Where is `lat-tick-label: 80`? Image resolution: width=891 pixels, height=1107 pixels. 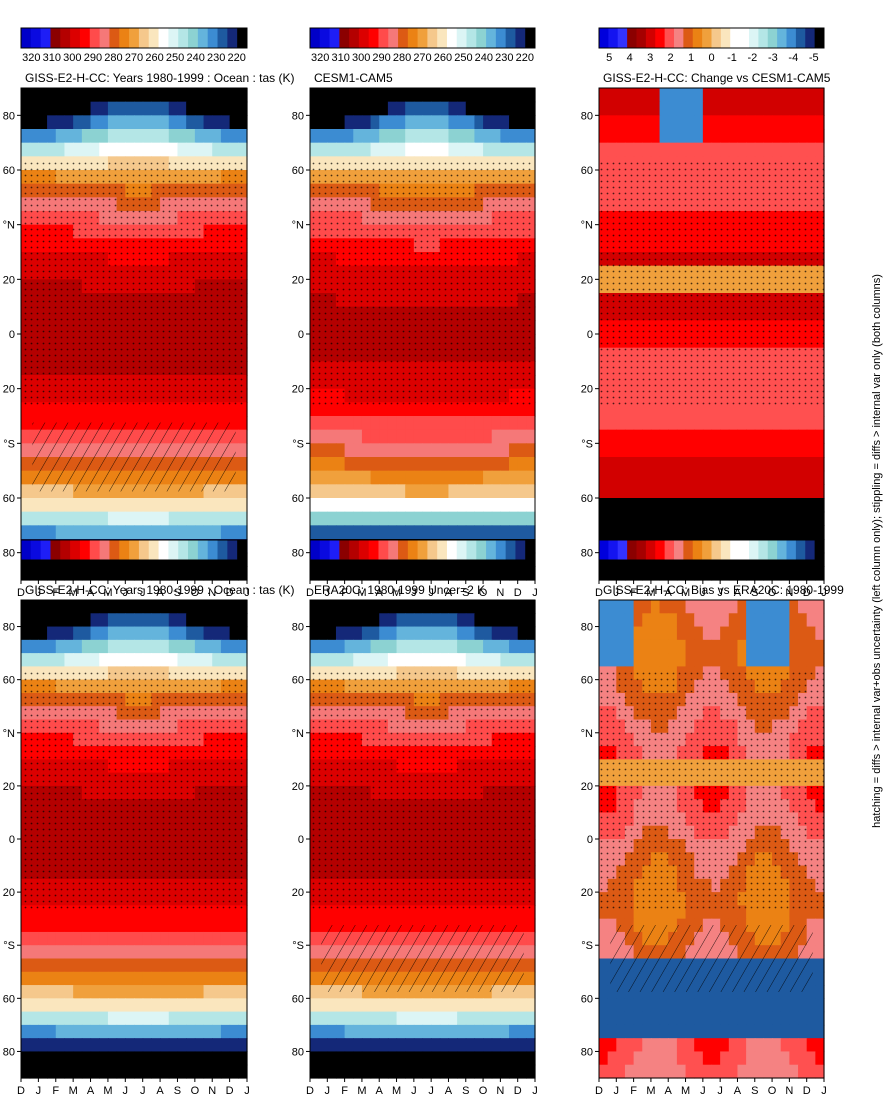 lat-tick-label: 80 is located at coordinates (9, 554).